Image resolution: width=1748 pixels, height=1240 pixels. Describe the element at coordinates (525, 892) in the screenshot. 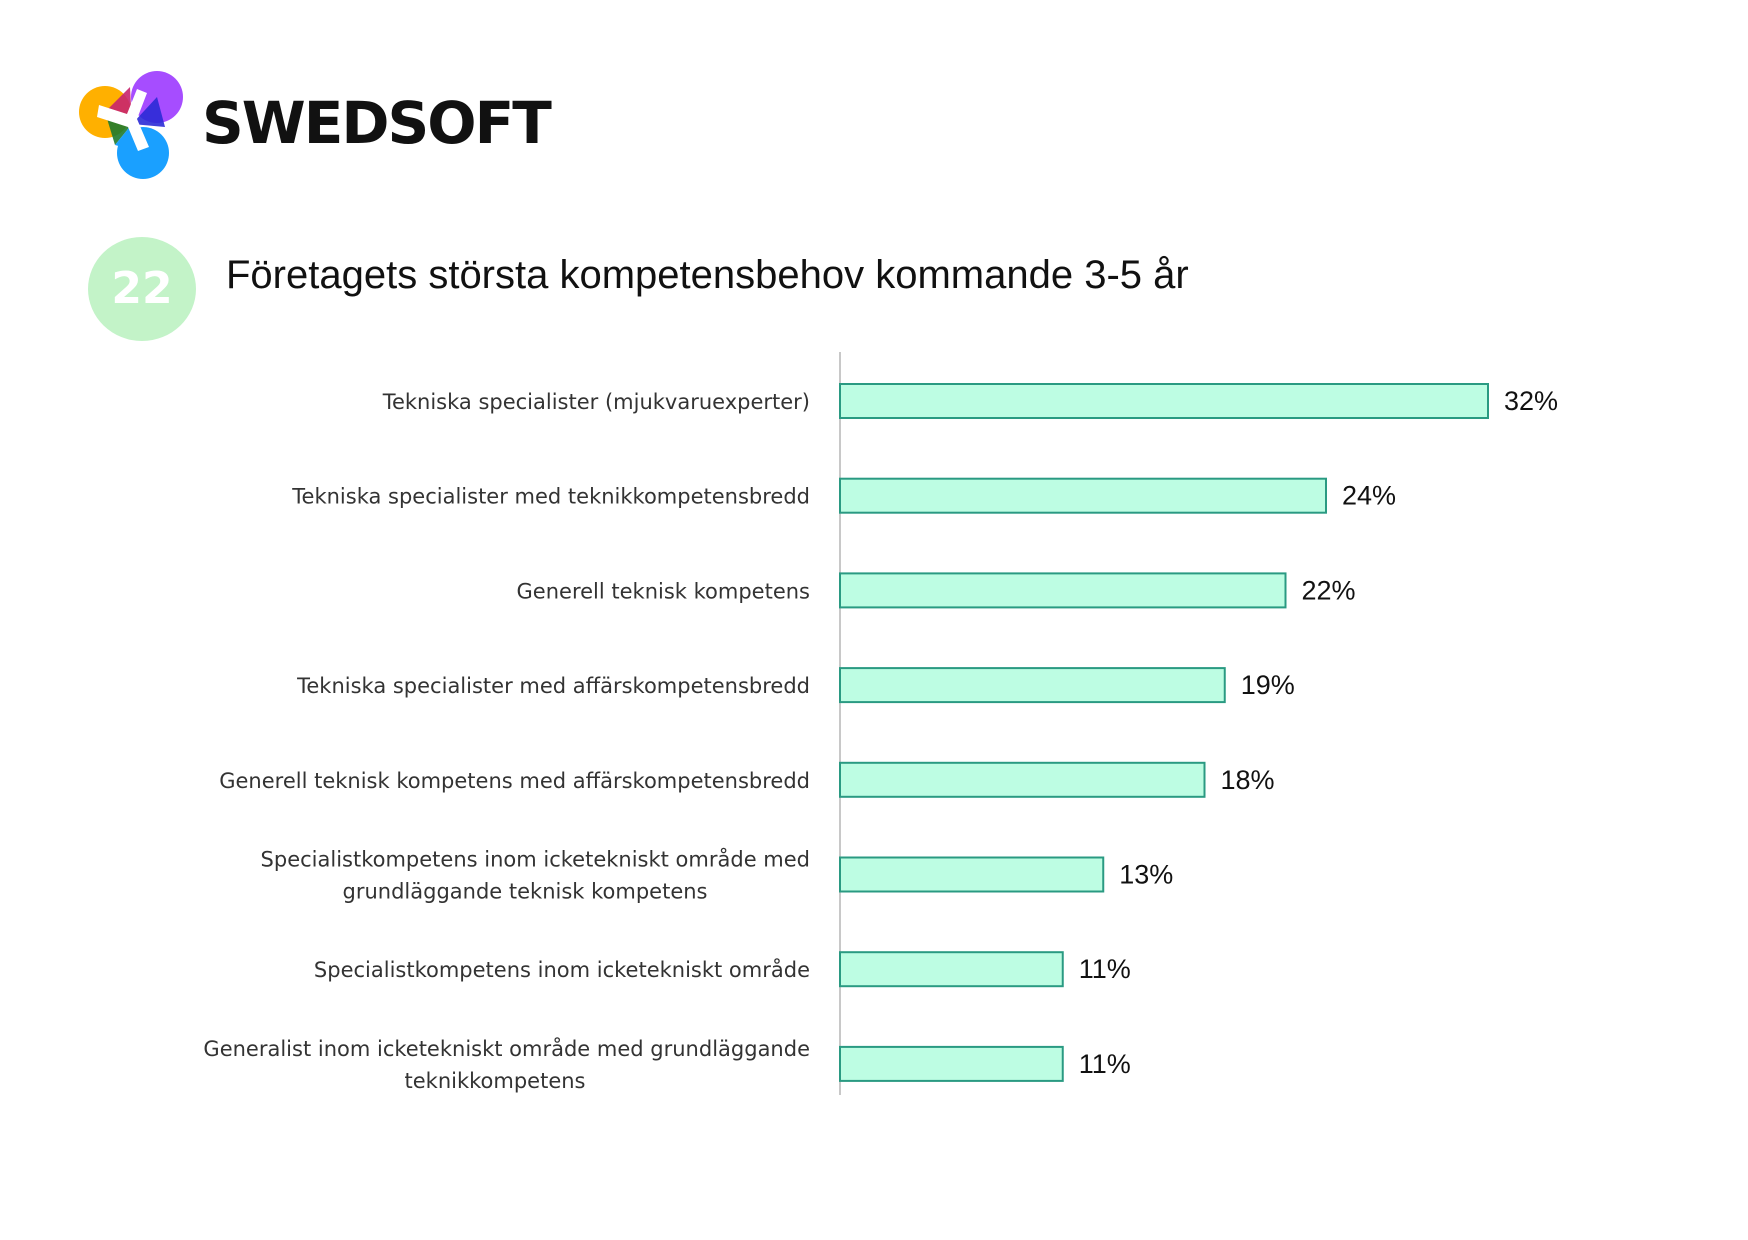

I see `category-label: grundläggande teknisk kompetens` at that location.